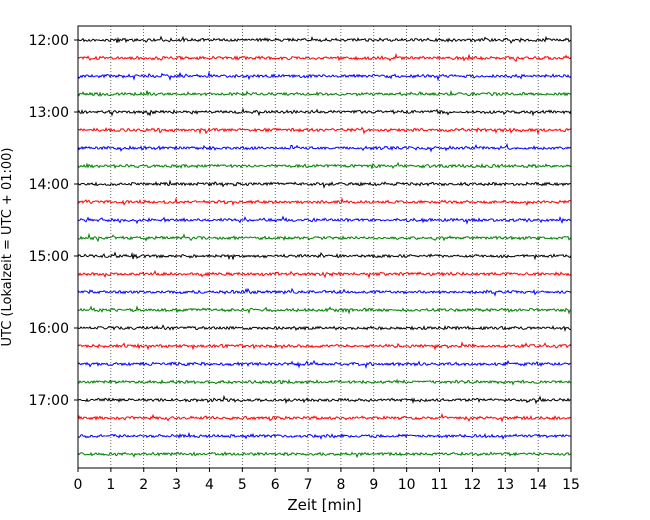 This screenshot has width=650, height=520. Describe the element at coordinates (538, 485) in the screenshot. I see `x-tick-label: 14` at that location.